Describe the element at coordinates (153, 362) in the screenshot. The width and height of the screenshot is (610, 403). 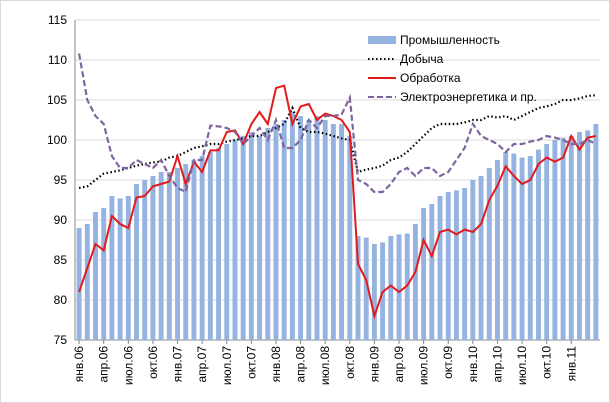
I see `x-tick-label: окт.06` at that location.